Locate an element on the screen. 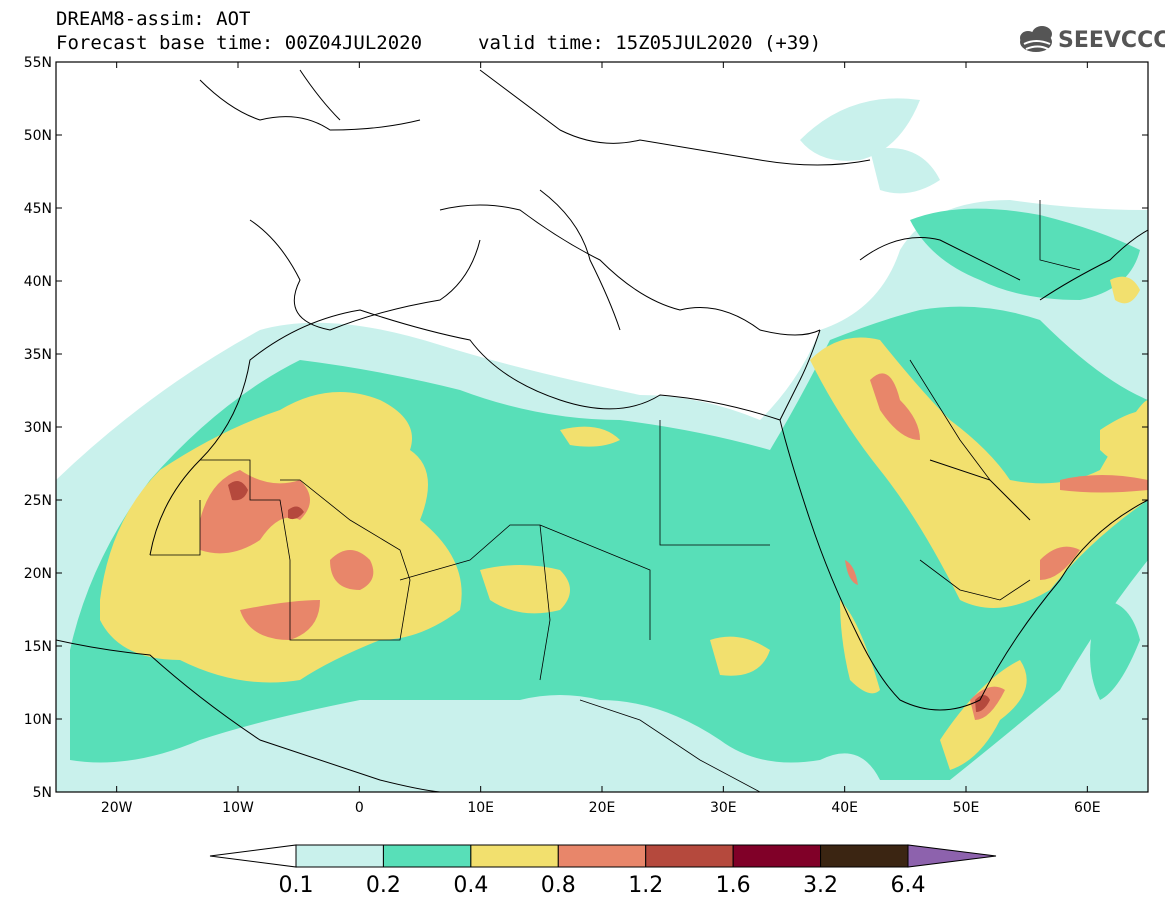  lat-label: 20N is located at coordinates (38, 574).